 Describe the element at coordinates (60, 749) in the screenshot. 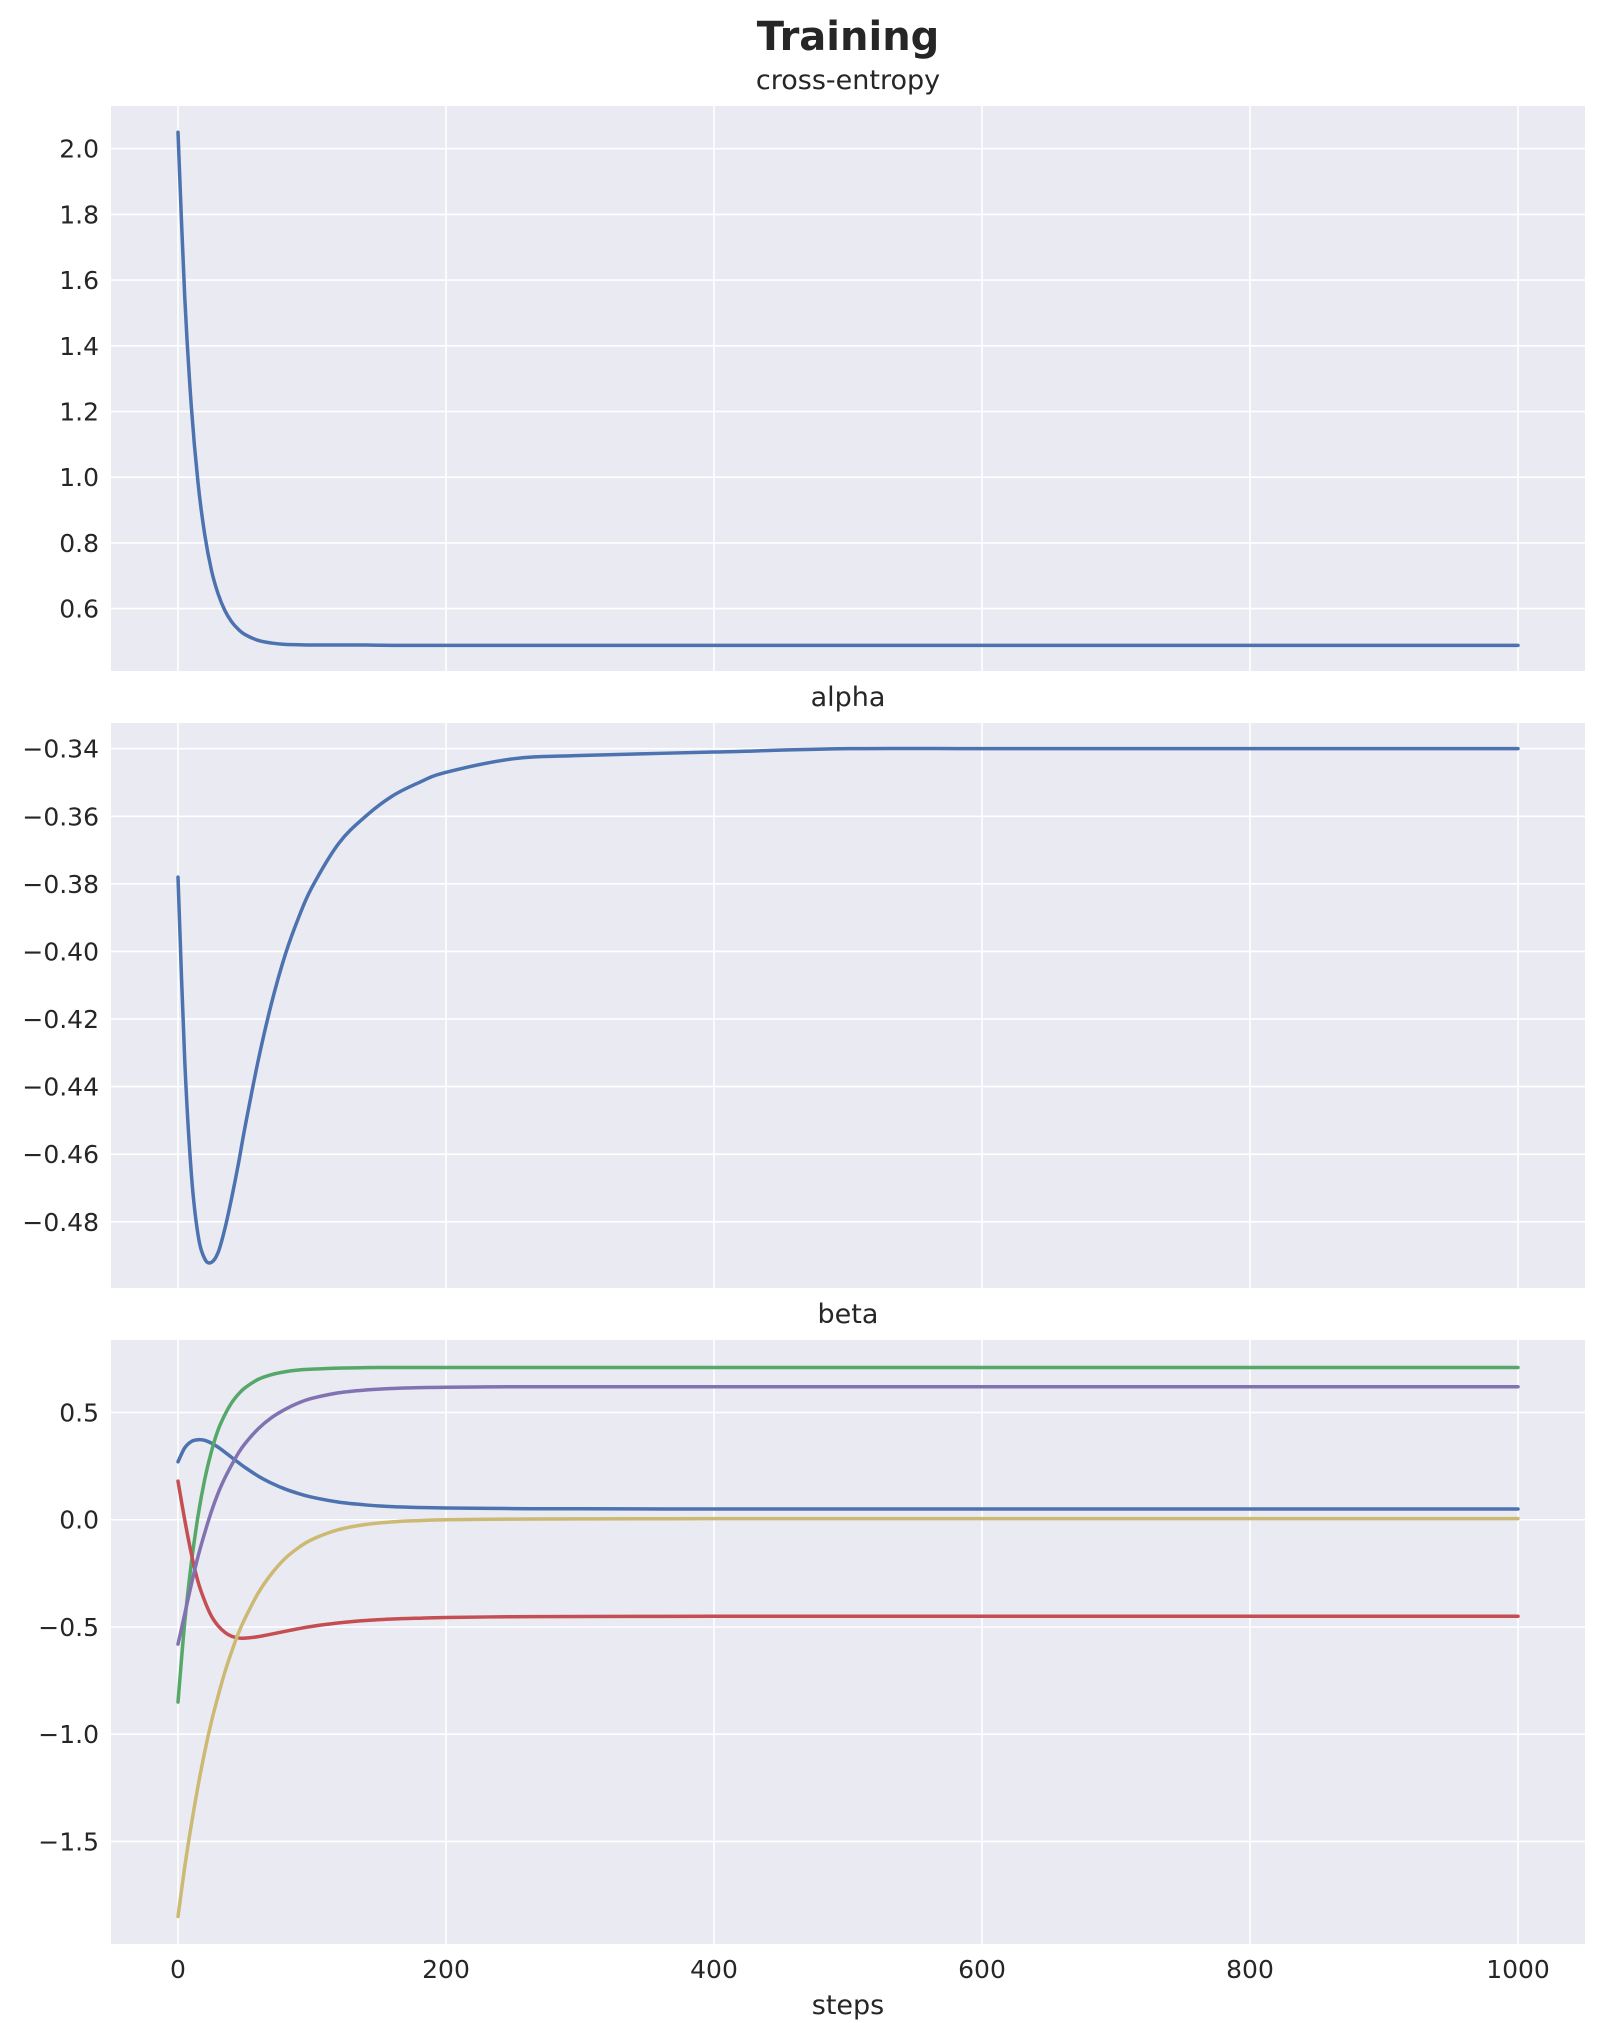

I see `y-tick-label: −0.34` at that location.